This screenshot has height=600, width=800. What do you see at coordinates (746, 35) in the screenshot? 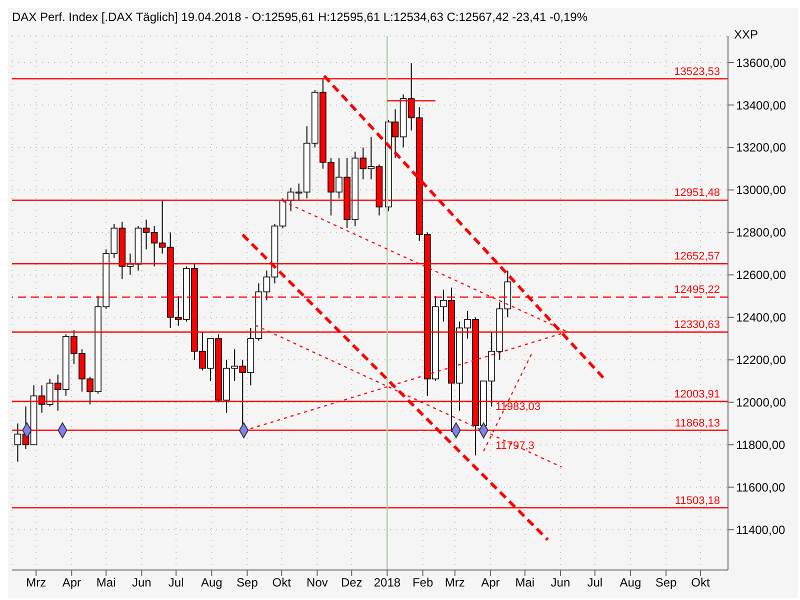
I see `y-axis-title: XXP` at bounding box center [746, 35].